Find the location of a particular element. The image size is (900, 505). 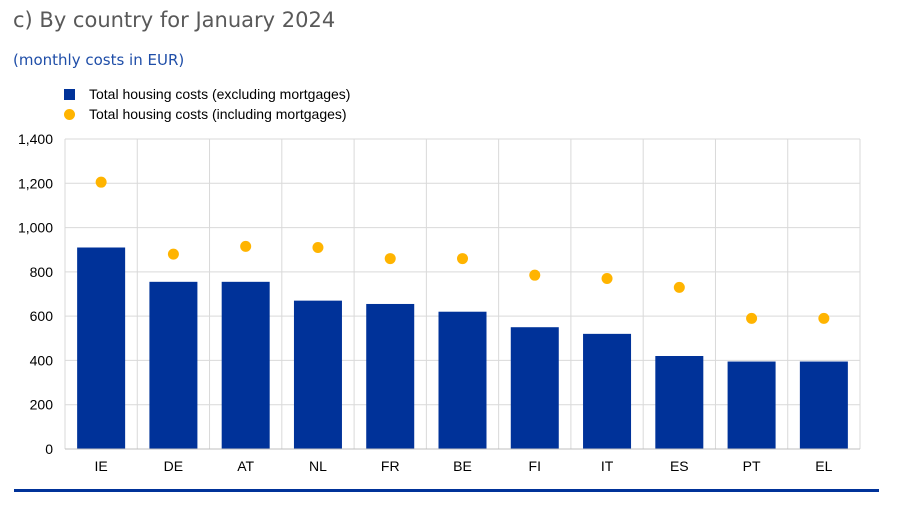

x-tick-label: FR is located at coordinates (390, 466).